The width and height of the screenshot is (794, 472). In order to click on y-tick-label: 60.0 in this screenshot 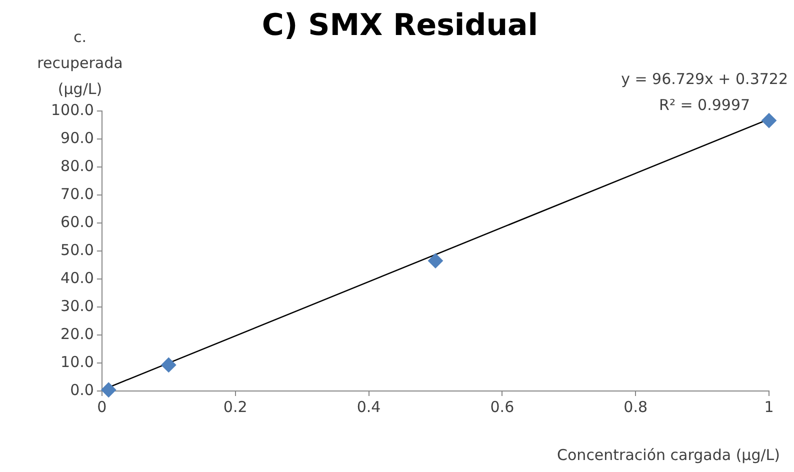, I will do `click(77, 221)`.